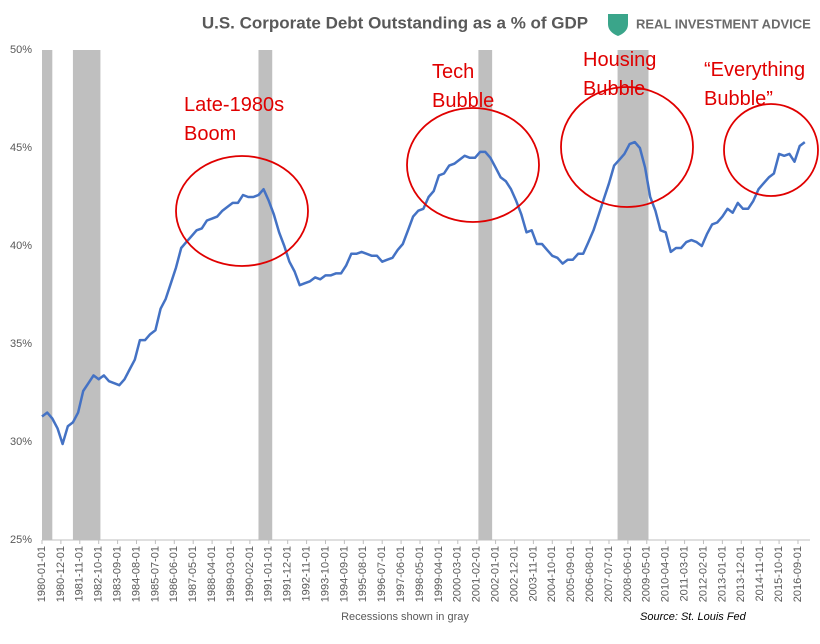 The image size is (820, 644). I want to click on x-tick-label: 1991-01-01, so click(269, 574).